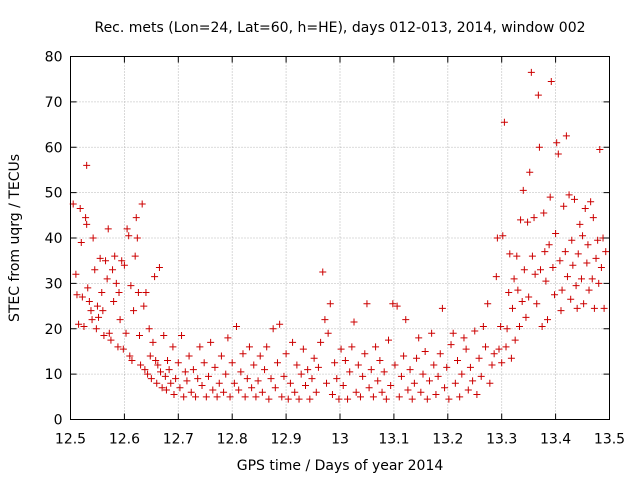 The width and height of the screenshot is (640, 480). Describe the element at coordinates (54, 330) in the screenshot. I see `y-tick-label: 20` at that location.